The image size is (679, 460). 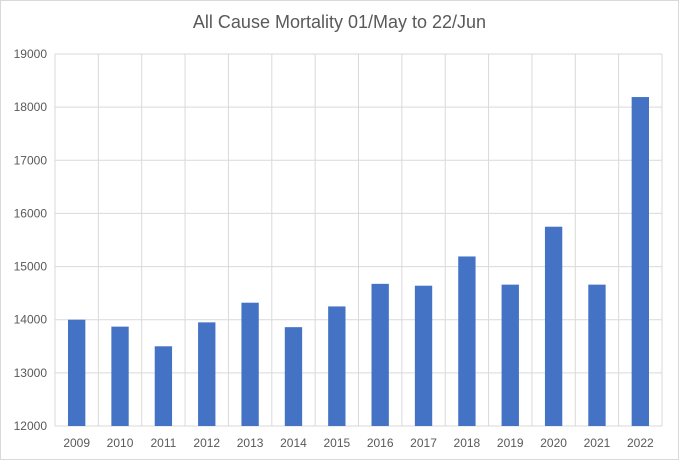 I want to click on x-tick-label: 2009, so click(x=76, y=443).